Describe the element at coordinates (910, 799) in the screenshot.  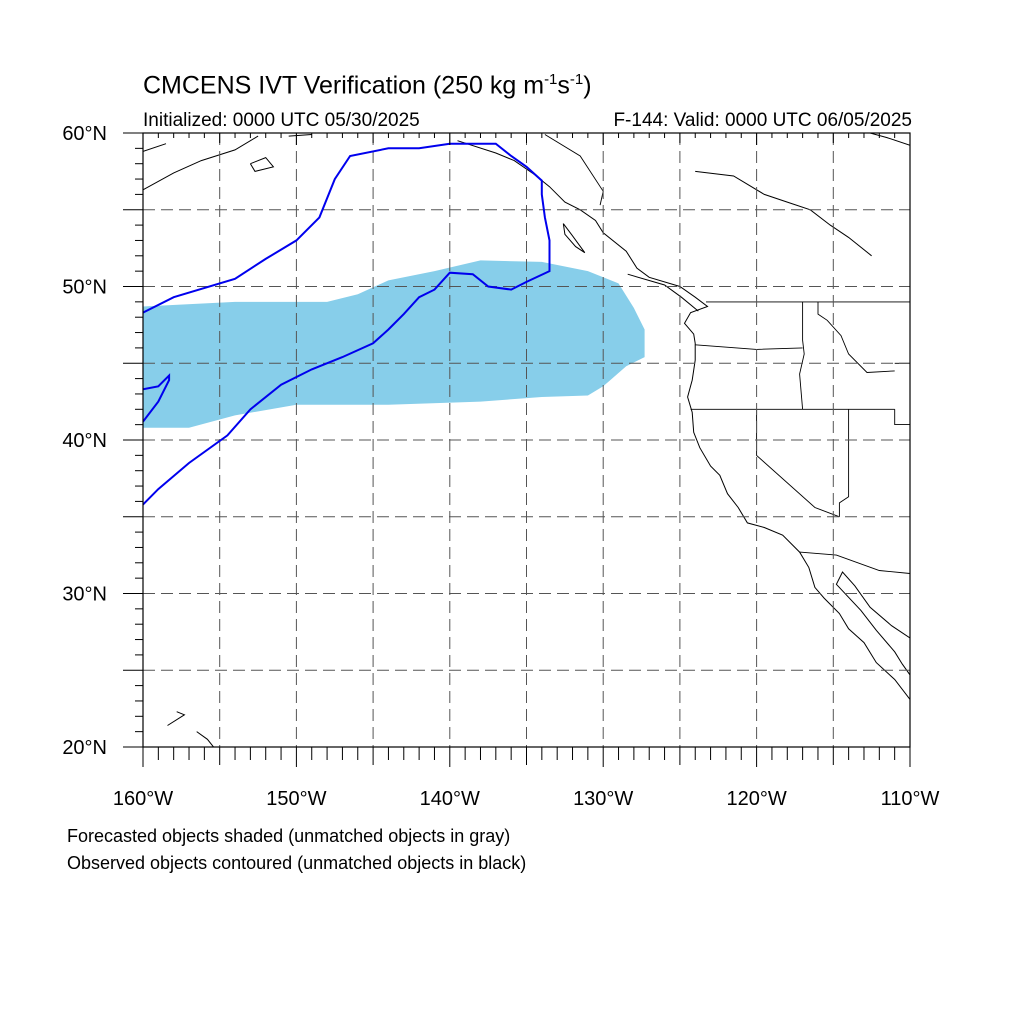
I see `lon-tick-label: 110°W` at that location.